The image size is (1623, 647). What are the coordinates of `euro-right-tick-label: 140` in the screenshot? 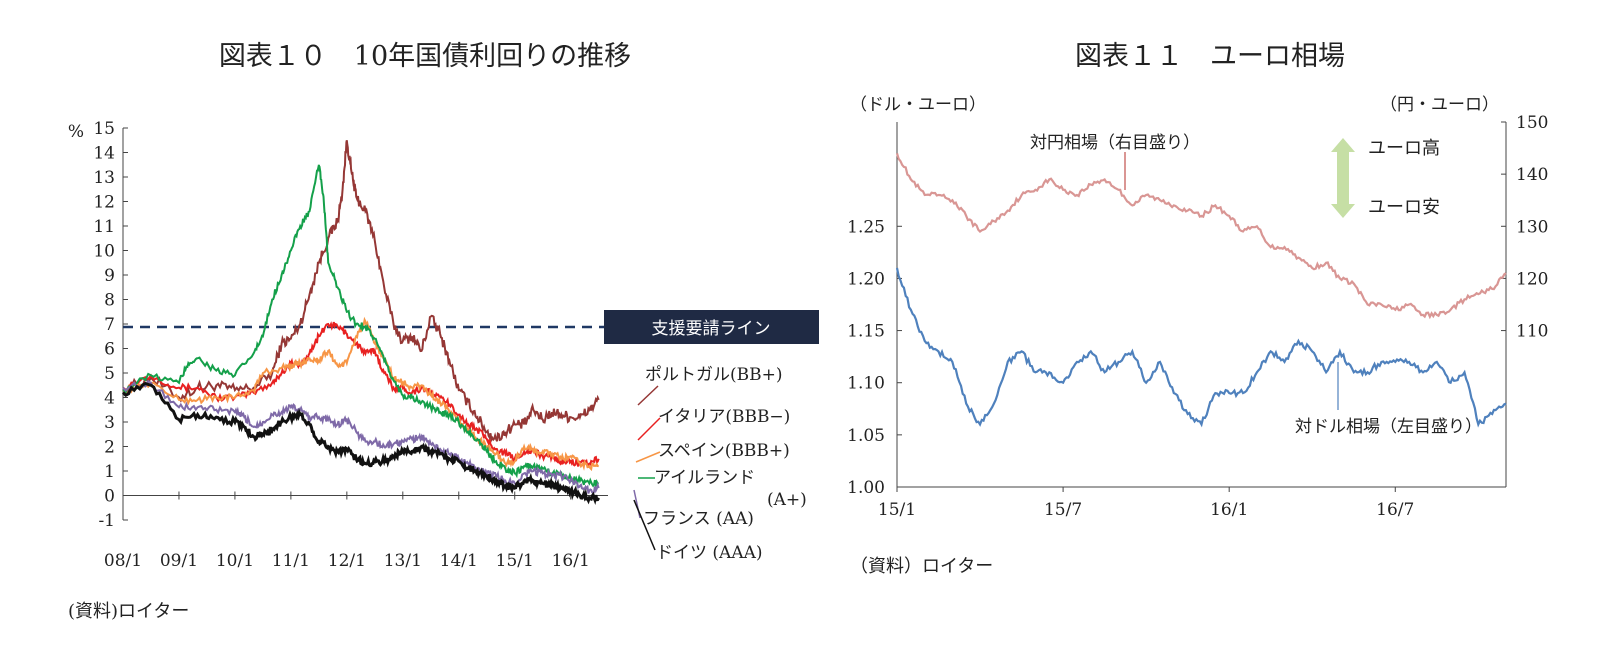 It's located at (1532, 175).